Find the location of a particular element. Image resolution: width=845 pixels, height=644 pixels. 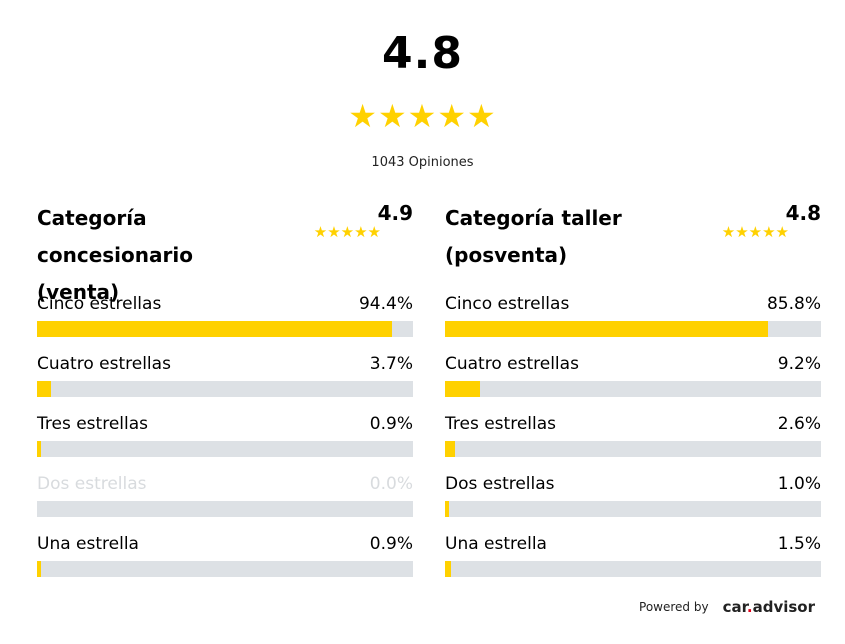

rating-row-four: Cuatro estrellas 3.7% is located at coordinates (225, 380).